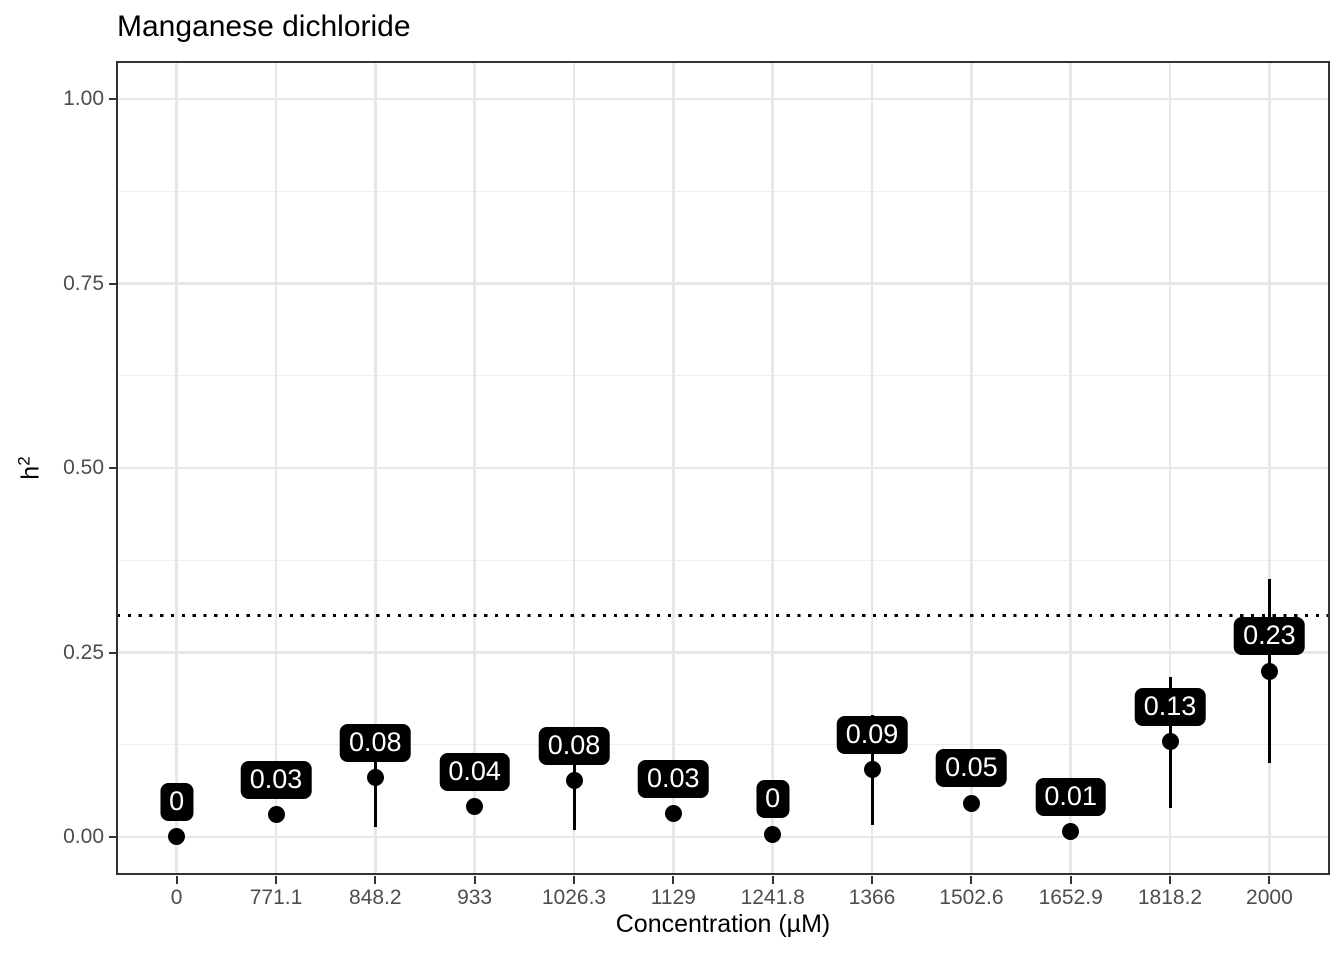 The height and width of the screenshot is (960, 1344). Describe the element at coordinates (1070, 897) in the screenshot. I see `x-tick-label: 1652.9` at that location.